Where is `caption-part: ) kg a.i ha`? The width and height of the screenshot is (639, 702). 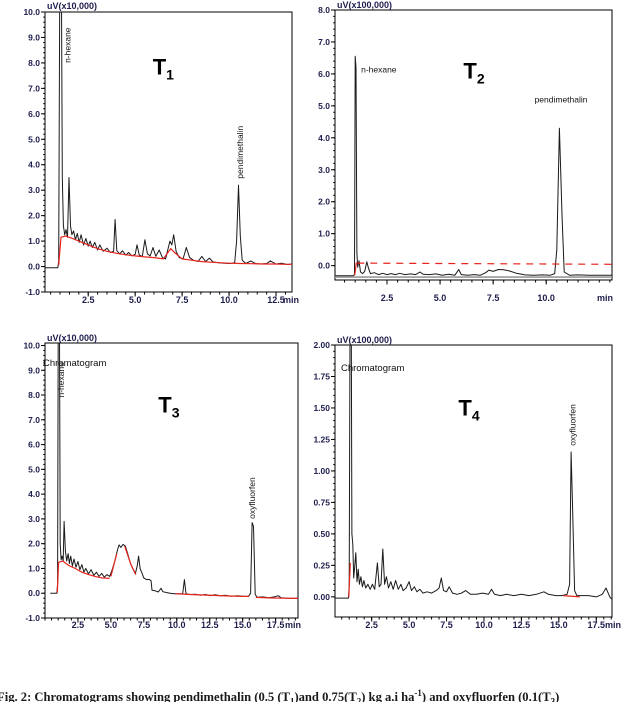
caption-part: ) kg a.i ha is located at coordinates (388, 696).